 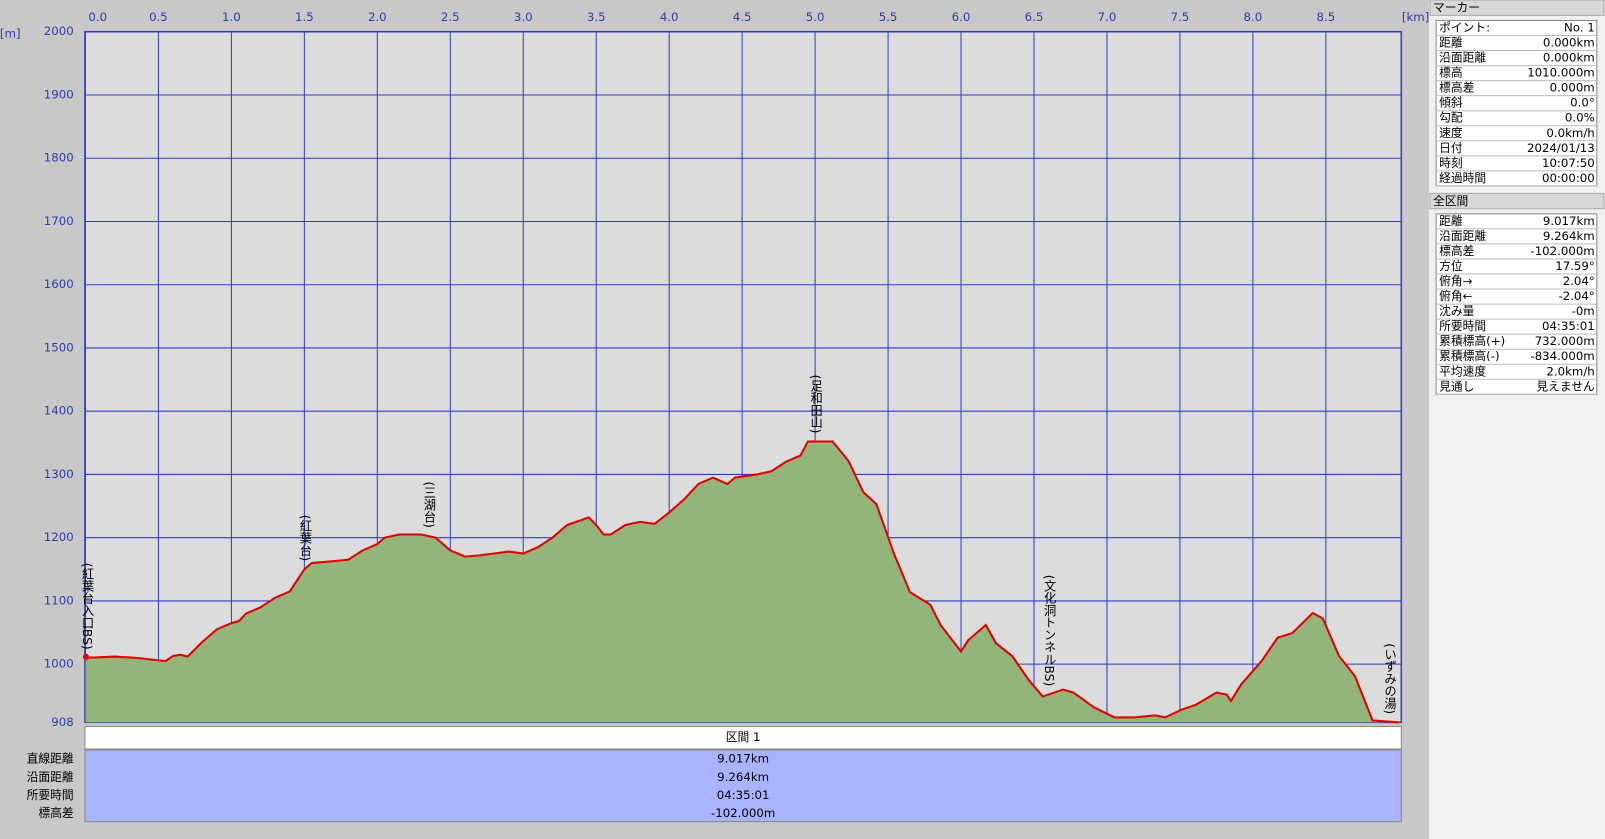 I want to click on section-row-label: 直線距離, so click(x=50, y=759).